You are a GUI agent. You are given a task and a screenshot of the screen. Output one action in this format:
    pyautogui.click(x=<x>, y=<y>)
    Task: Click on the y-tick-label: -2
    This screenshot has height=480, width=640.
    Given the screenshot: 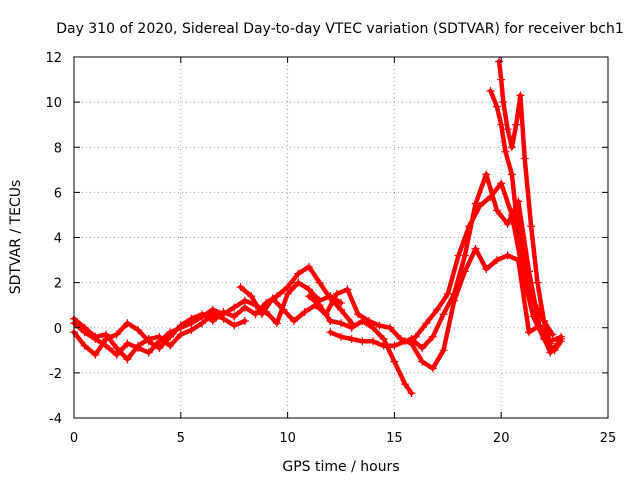 What is the action you would take?
    pyautogui.click(x=55, y=374)
    